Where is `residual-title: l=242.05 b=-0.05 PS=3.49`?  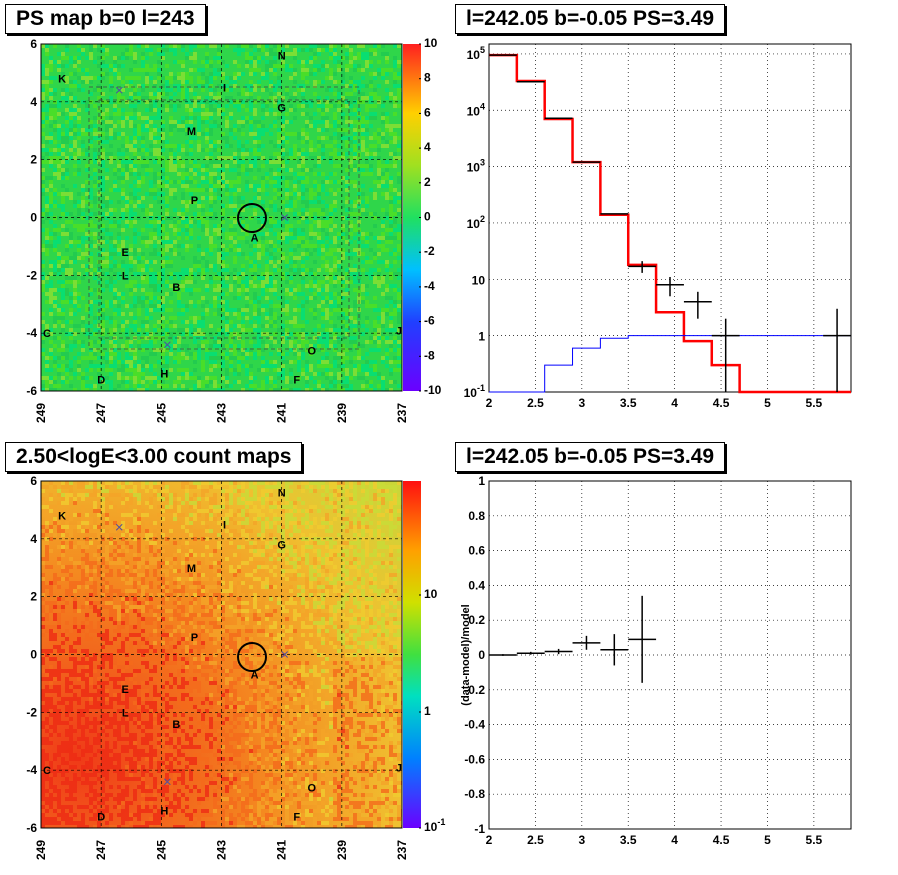 residual-title: l=242.05 b=-0.05 PS=3.49 is located at coordinates (590, 457).